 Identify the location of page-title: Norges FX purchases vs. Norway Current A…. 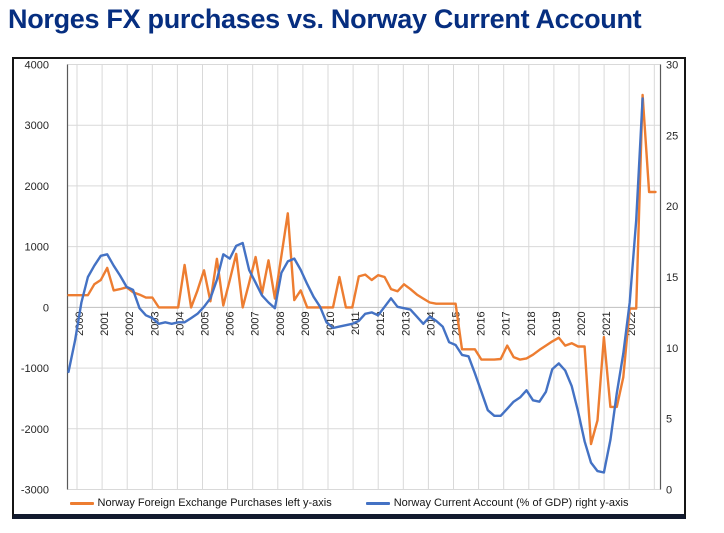
(325, 19).